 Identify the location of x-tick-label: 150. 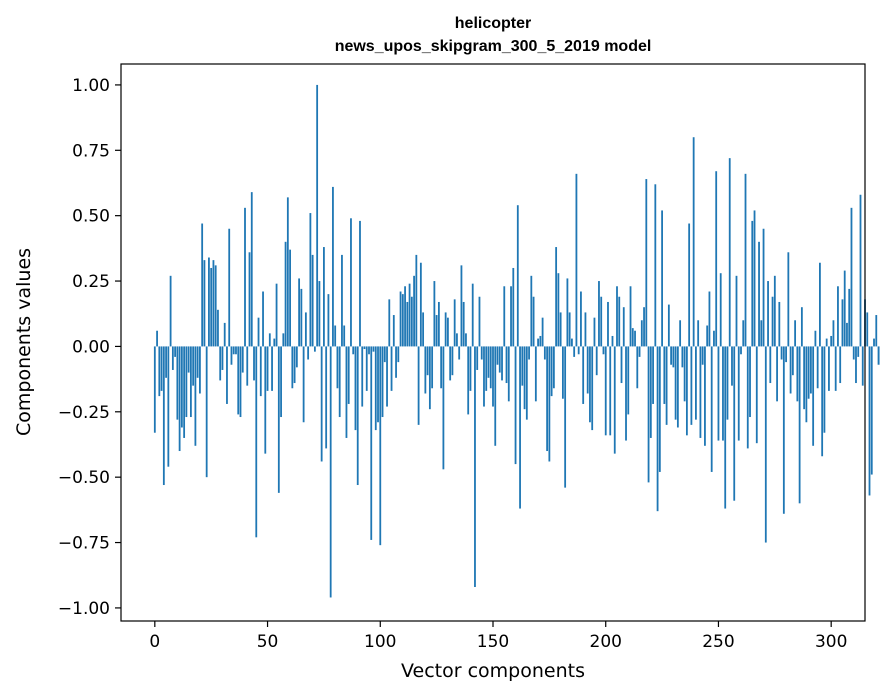
(493, 642).